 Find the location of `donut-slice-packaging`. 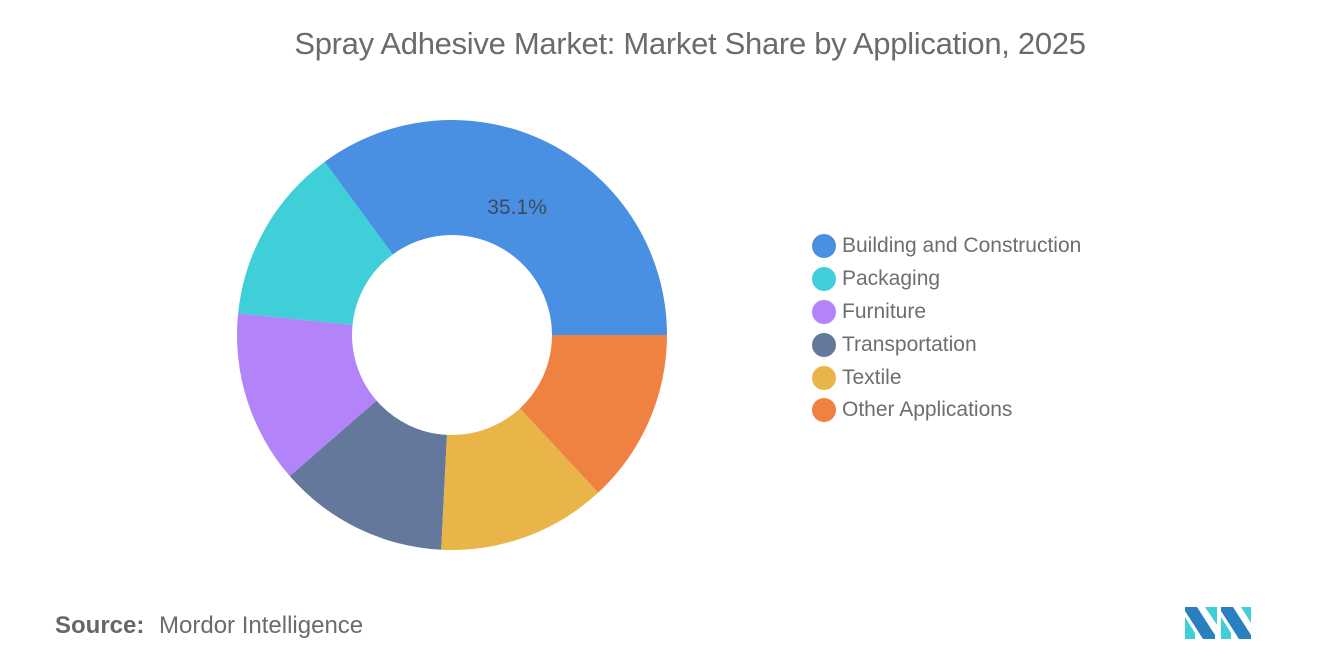

donut-slice-packaging is located at coordinates (315, 243).